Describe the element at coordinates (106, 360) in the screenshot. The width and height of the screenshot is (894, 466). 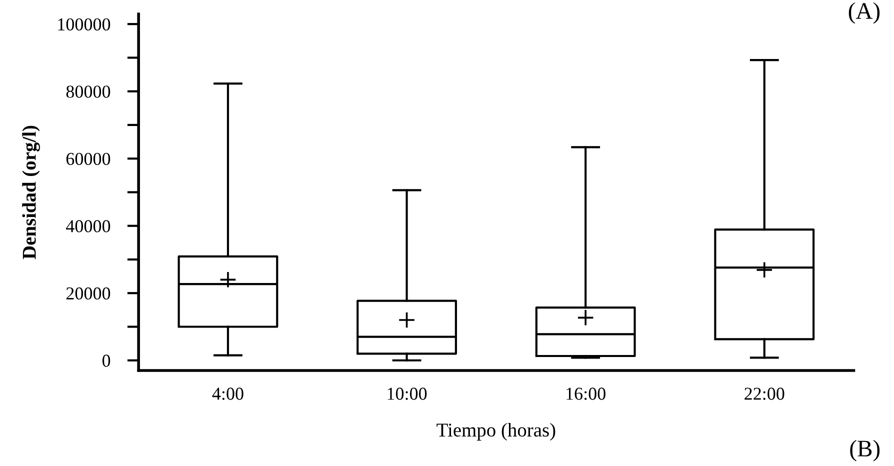
I see `y-tick-label: 0` at that location.